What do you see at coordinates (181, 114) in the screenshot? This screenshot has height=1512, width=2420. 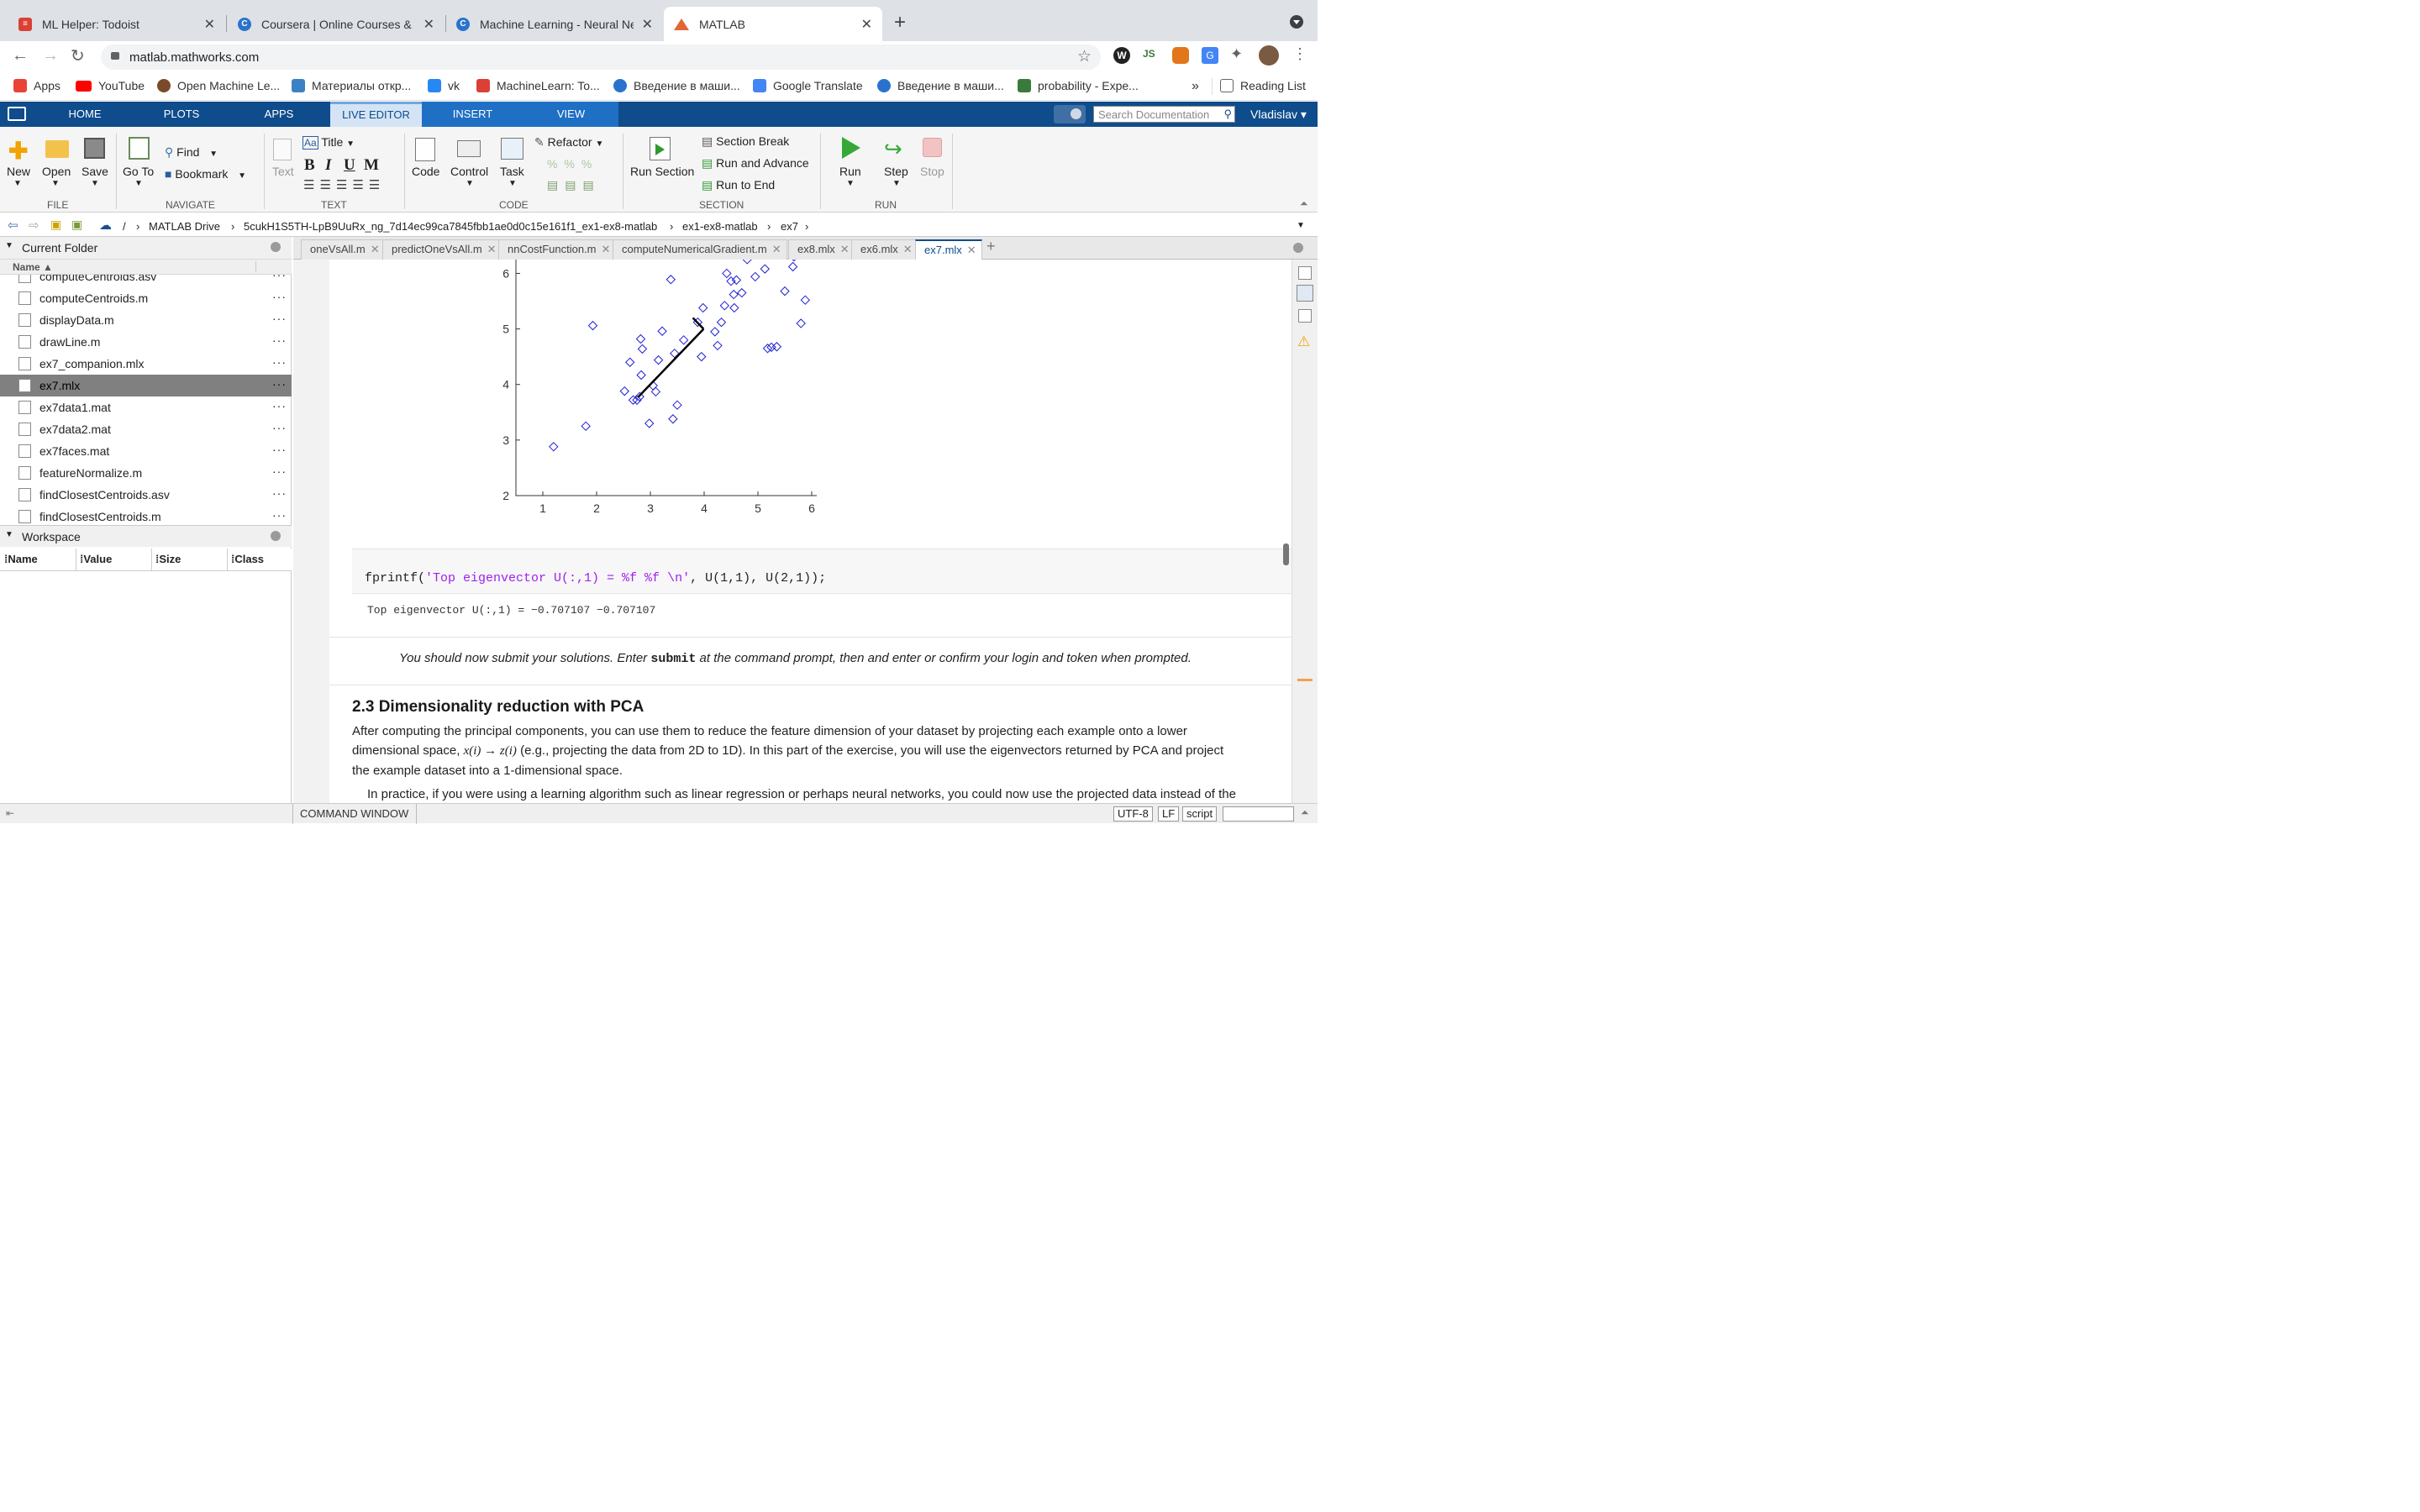 I see `tab-plots: PLOTS` at bounding box center [181, 114].